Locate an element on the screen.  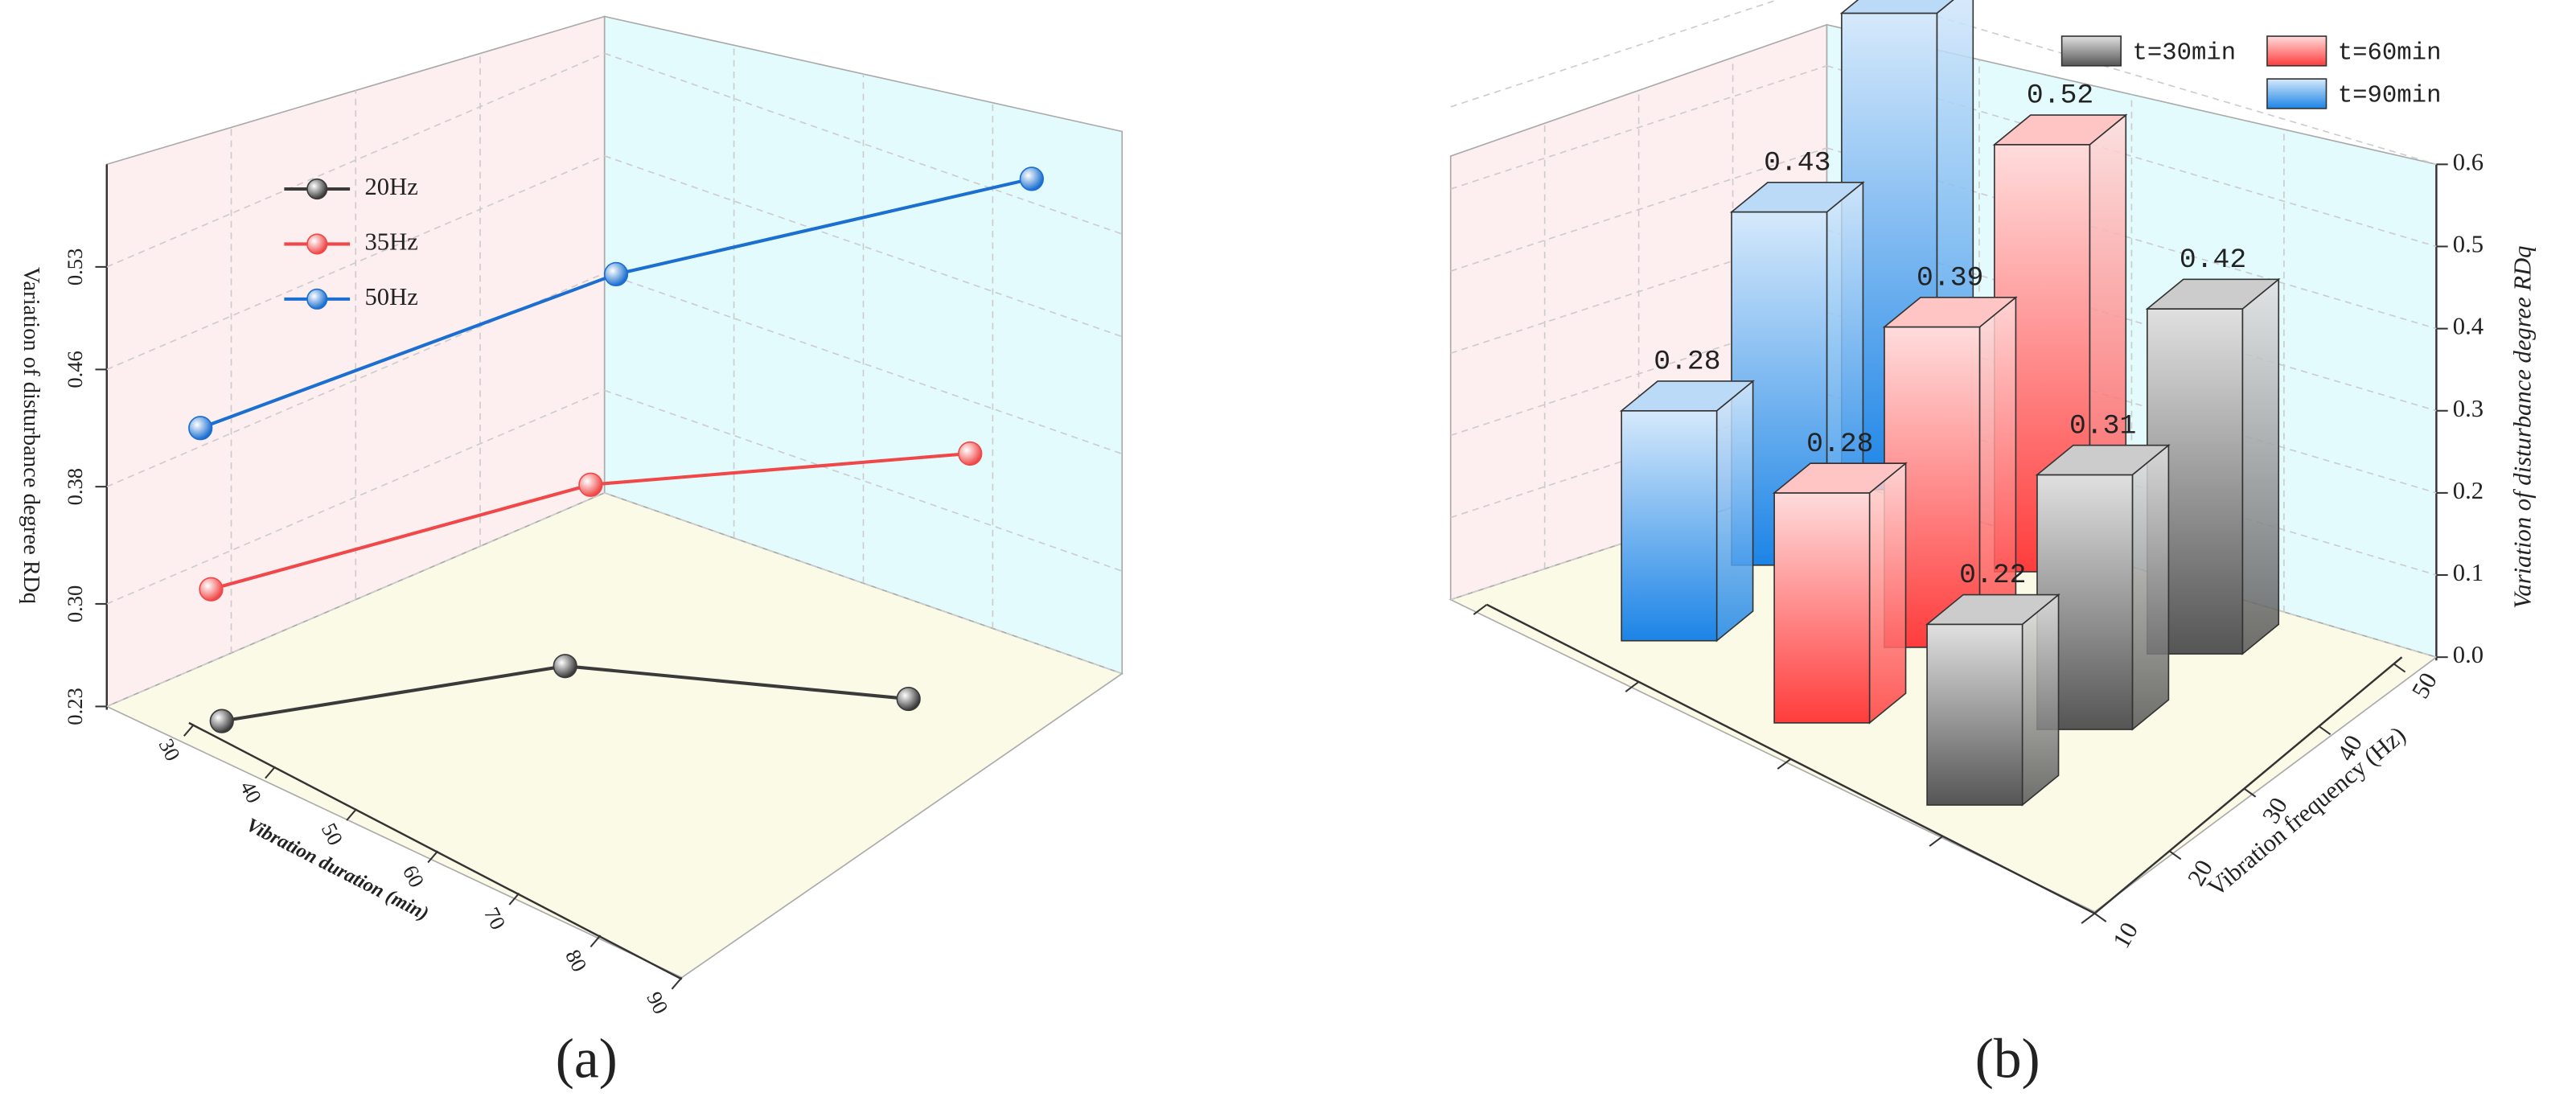
y-tick-label: 0.46 is located at coordinates (75, 369).